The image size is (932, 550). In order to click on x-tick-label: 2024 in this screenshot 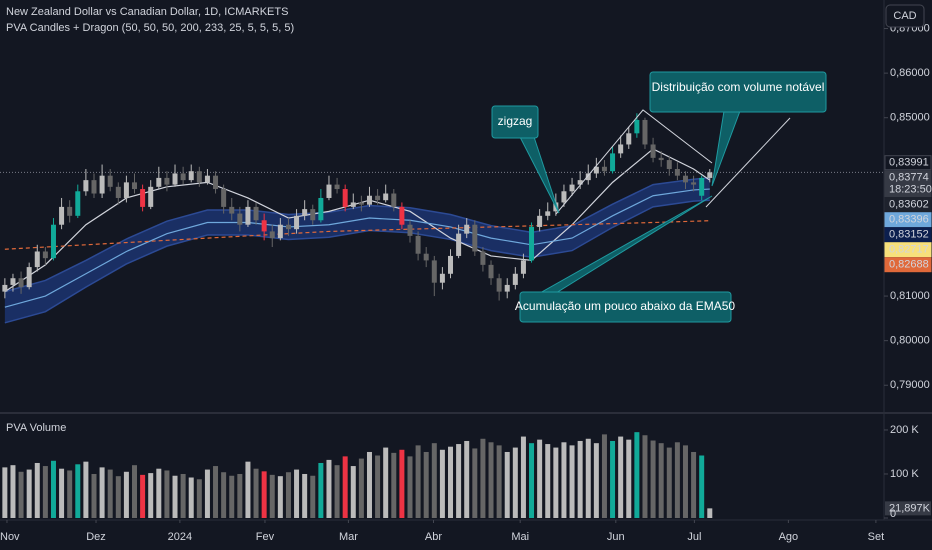, I will do `click(180, 537)`.